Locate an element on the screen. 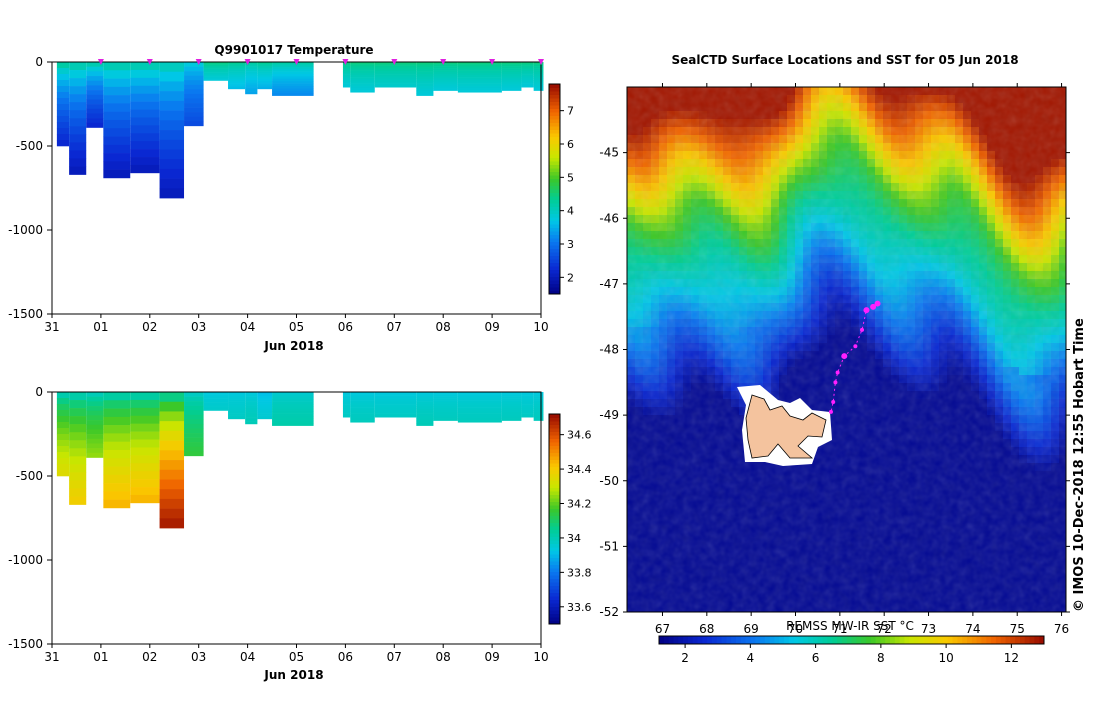 Image resolution: width=1099 pixels, height=704 pixels. x-tick-label: 31 is located at coordinates (51, 657).